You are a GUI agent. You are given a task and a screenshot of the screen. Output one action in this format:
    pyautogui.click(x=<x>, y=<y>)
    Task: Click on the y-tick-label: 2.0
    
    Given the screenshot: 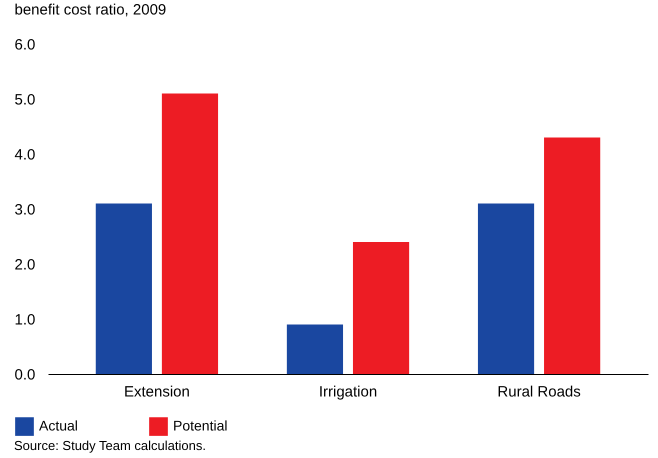 What is the action you would take?
    pyautogui.click(x=25, y=265)
    